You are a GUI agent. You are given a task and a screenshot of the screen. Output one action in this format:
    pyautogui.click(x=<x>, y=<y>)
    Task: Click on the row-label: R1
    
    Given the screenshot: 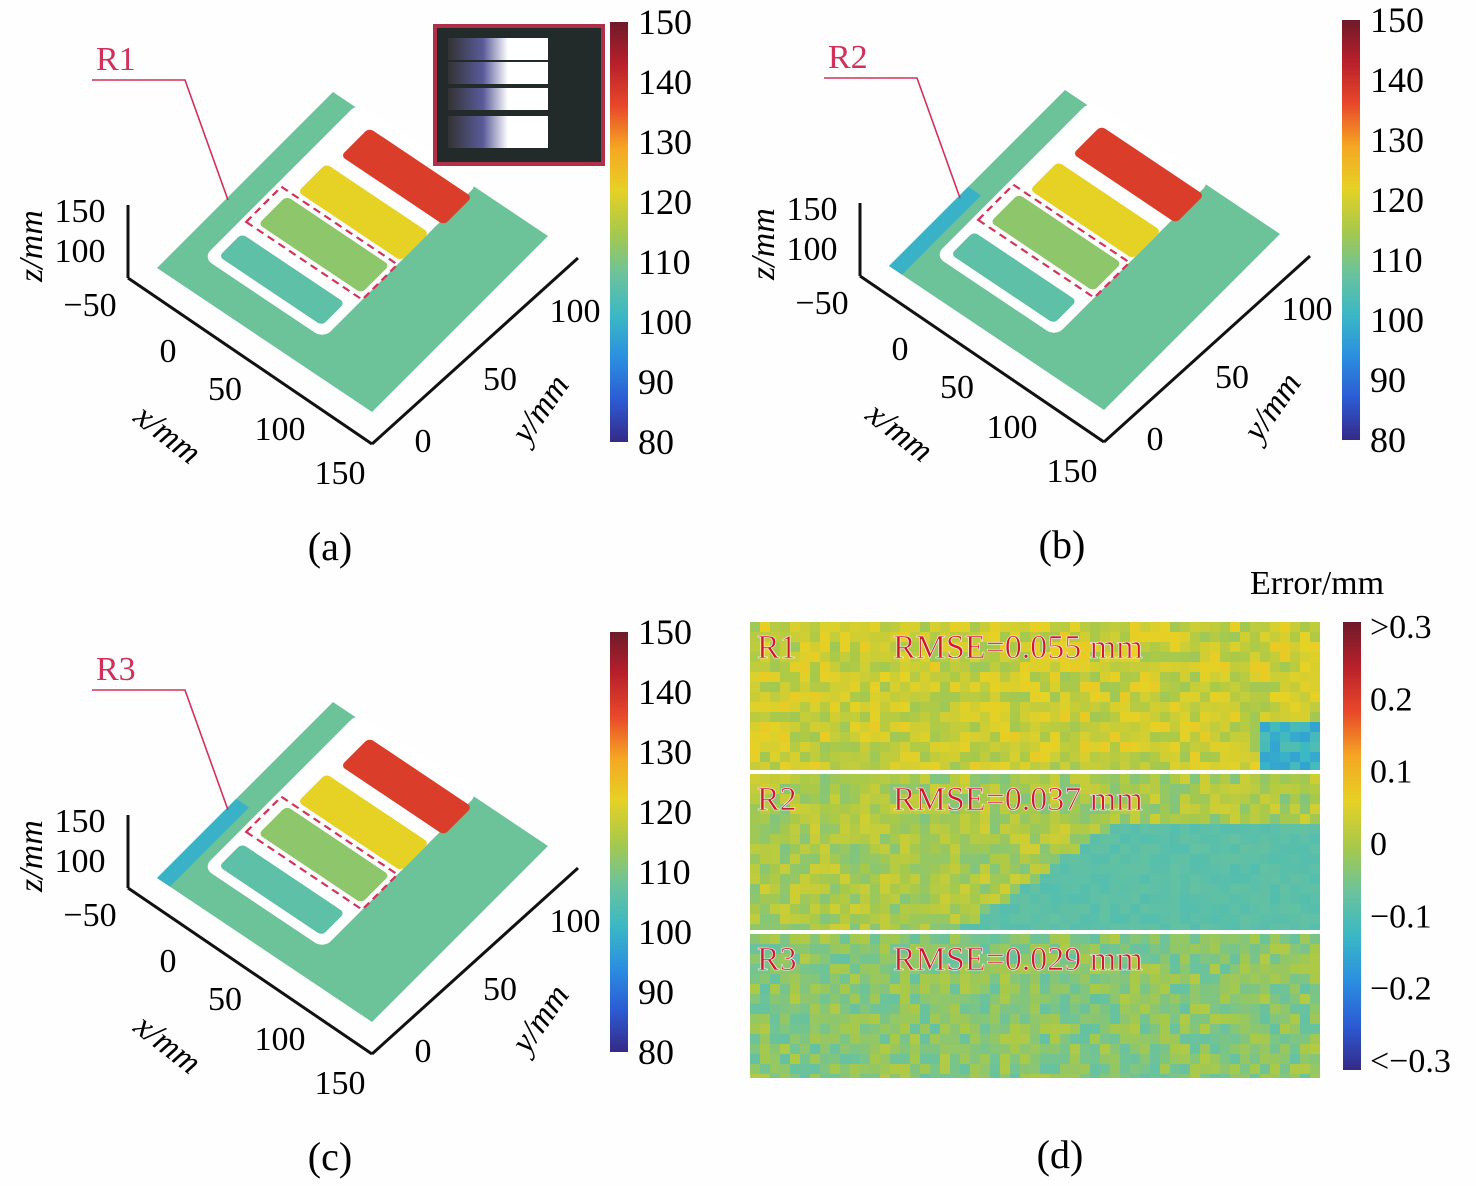 What is the action you would take?
    pyautogui.click(x=777, y=647)
    